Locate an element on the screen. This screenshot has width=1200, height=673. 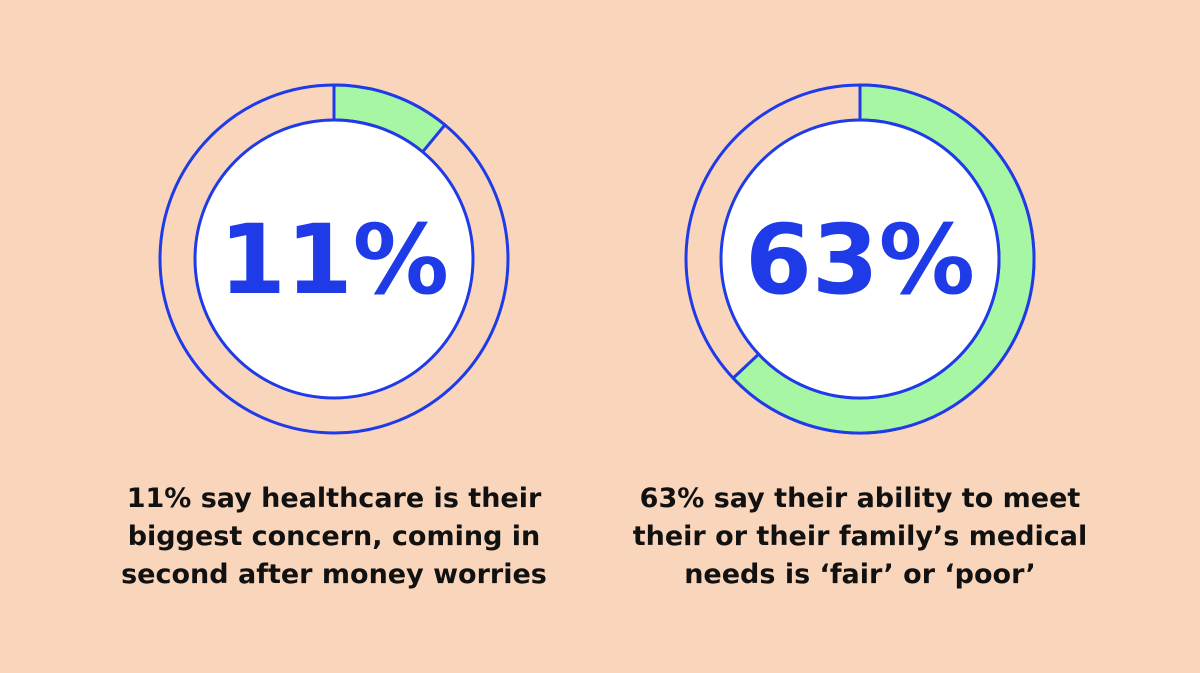
caption-line: 63% say their ability to meet is located at coordinates (860, 498).